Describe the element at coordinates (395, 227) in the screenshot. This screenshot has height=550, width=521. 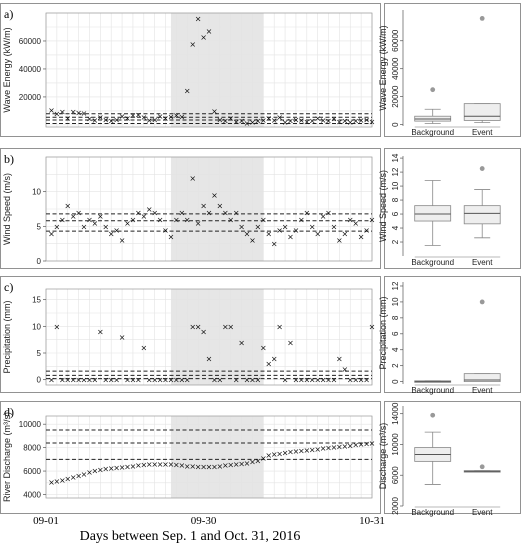
I see `boxplot-y-tick-label: 4` at that location.